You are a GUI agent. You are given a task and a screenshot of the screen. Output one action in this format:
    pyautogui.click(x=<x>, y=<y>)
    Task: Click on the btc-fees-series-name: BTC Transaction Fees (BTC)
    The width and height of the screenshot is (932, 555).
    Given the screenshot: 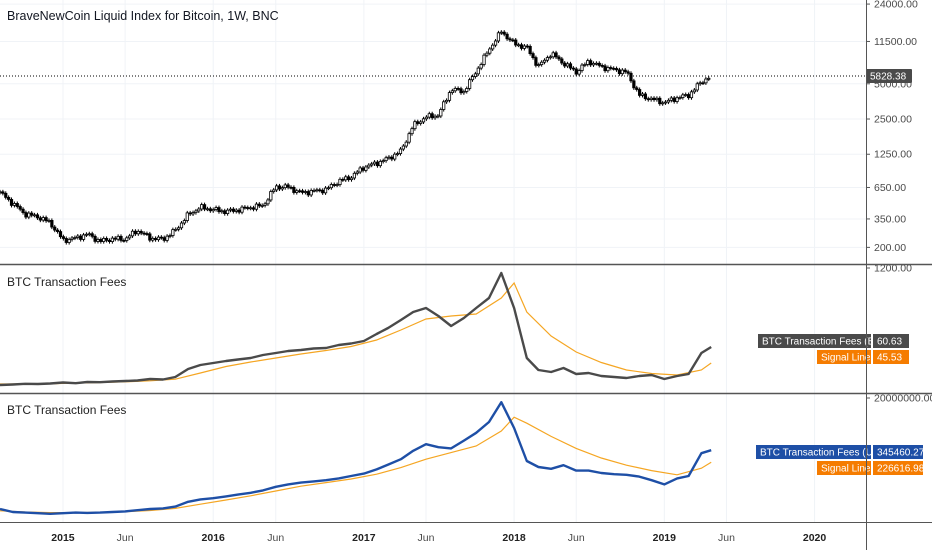 What is the action you would take?
    pyautogui.click(x=826, y=342)
    